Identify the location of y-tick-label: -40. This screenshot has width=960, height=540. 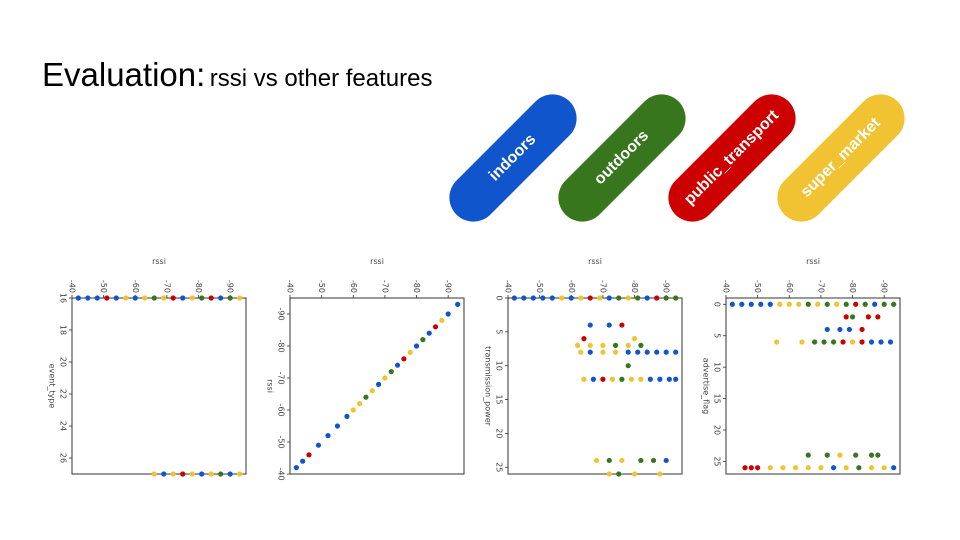
(290, 286).